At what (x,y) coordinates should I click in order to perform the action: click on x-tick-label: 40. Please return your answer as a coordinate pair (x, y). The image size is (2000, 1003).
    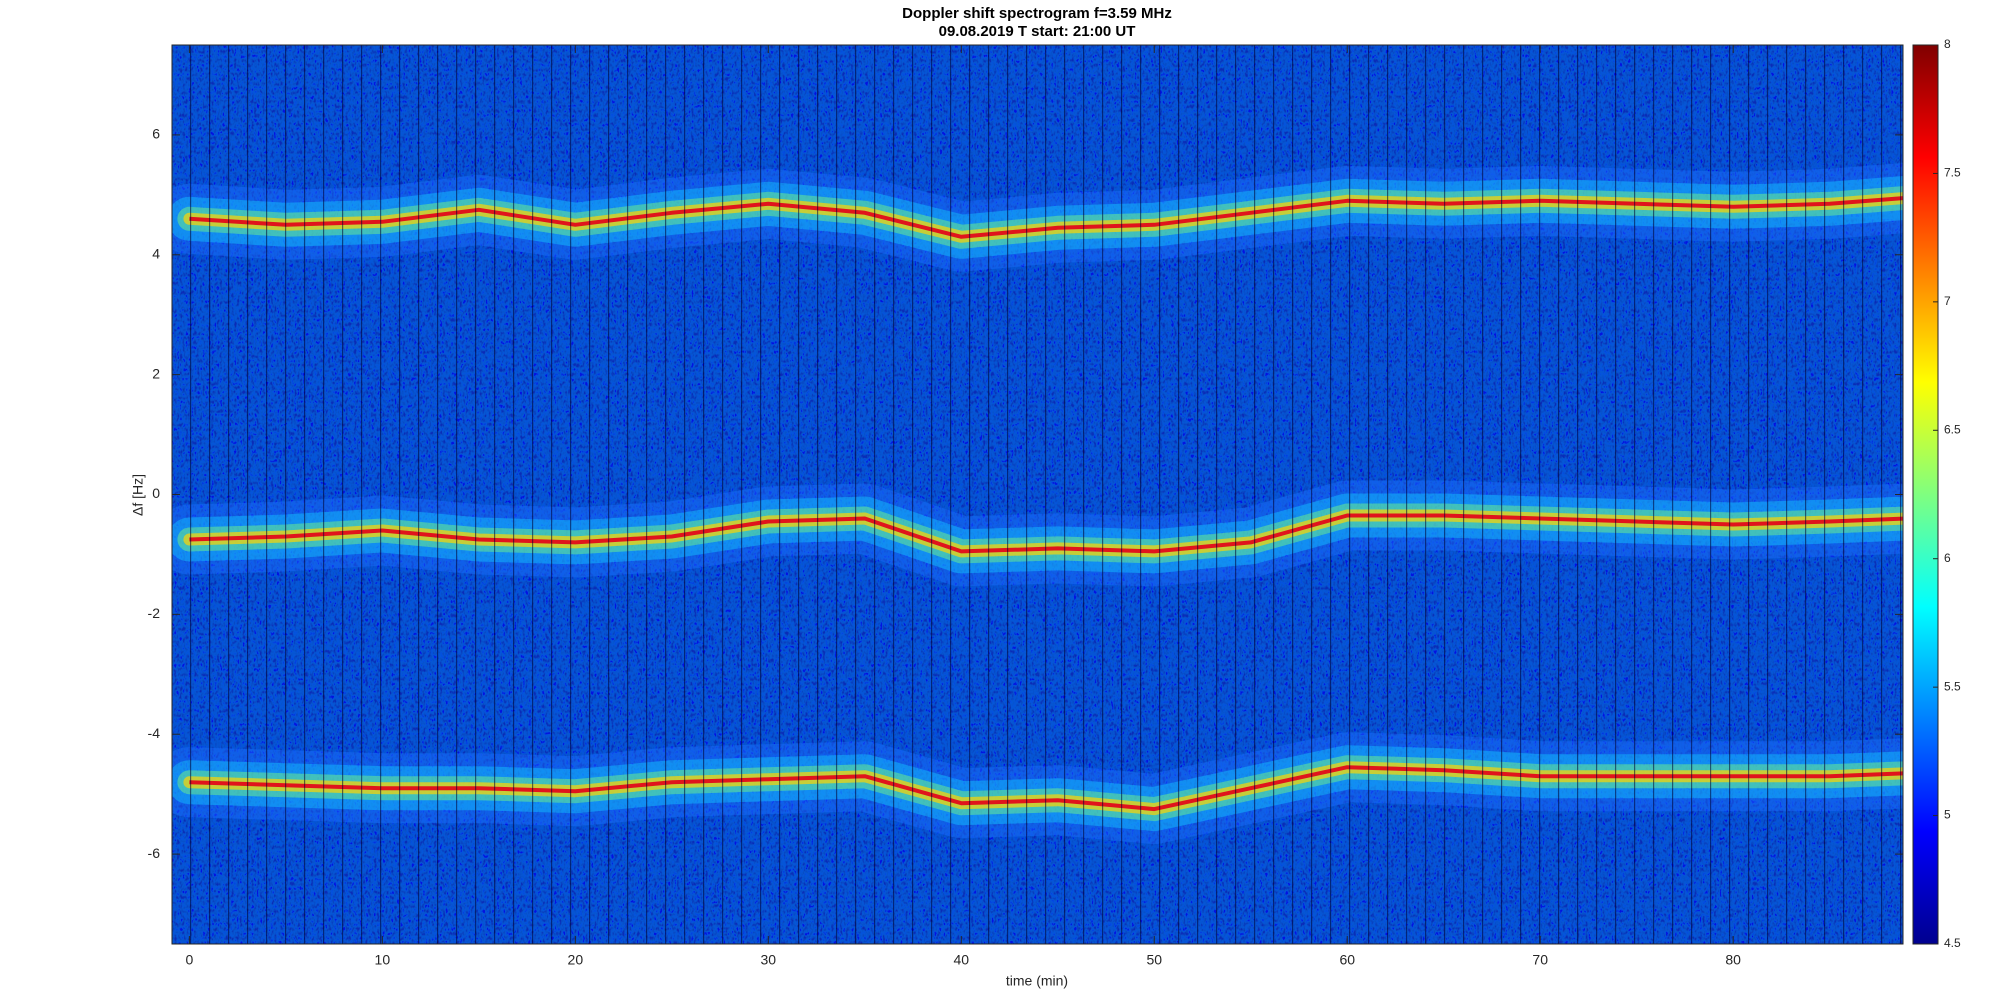
    Looking at the image, I should click on (961, 960).